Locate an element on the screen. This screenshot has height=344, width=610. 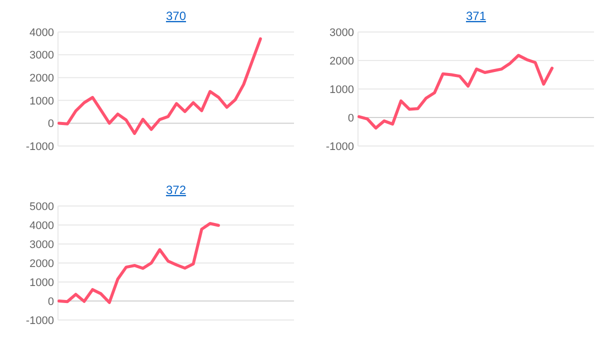
chart-title: 372 is located at coordinates (176, 190).